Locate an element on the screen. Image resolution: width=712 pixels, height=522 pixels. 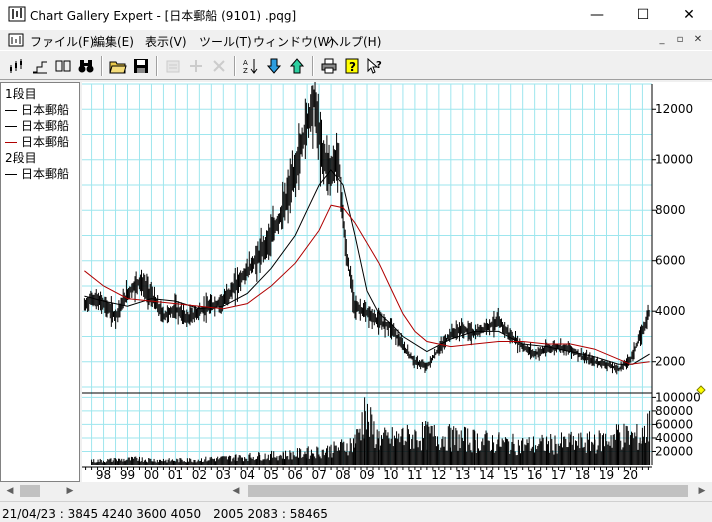
x-tick-label: 11 is located at coordinates (414, 475).